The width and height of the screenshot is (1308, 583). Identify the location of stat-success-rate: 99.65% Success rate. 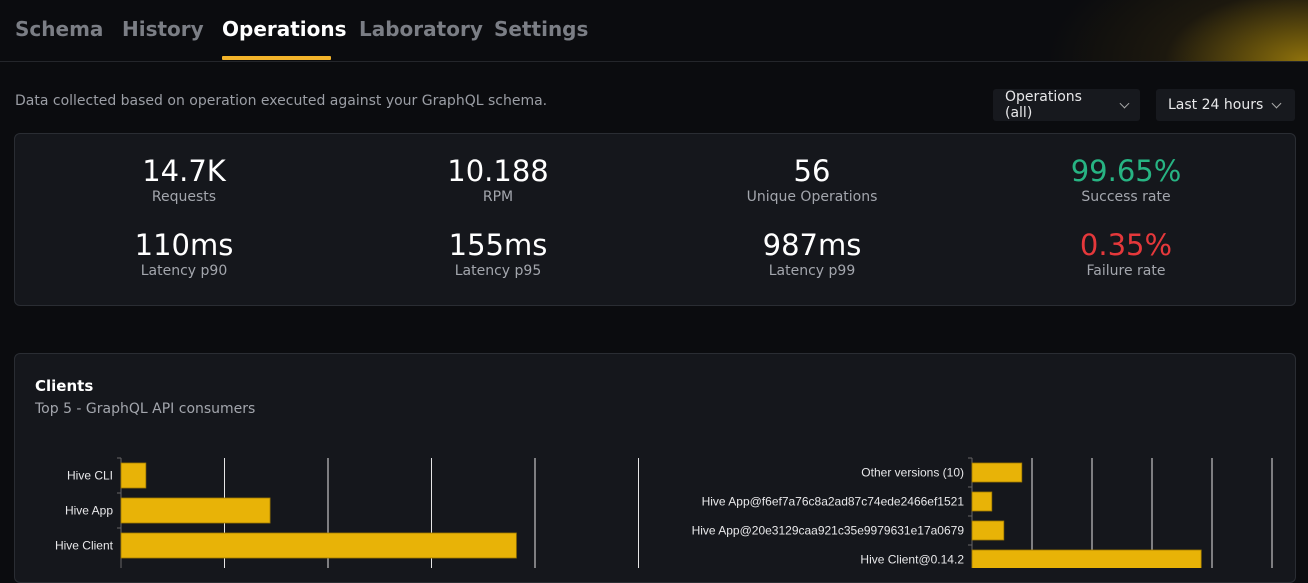
(1126, 179).